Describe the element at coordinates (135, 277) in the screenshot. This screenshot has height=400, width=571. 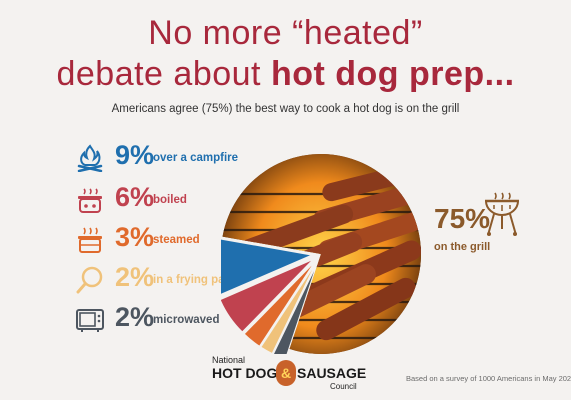
I see `legend-pct-frying-pan: 2%` at that location.